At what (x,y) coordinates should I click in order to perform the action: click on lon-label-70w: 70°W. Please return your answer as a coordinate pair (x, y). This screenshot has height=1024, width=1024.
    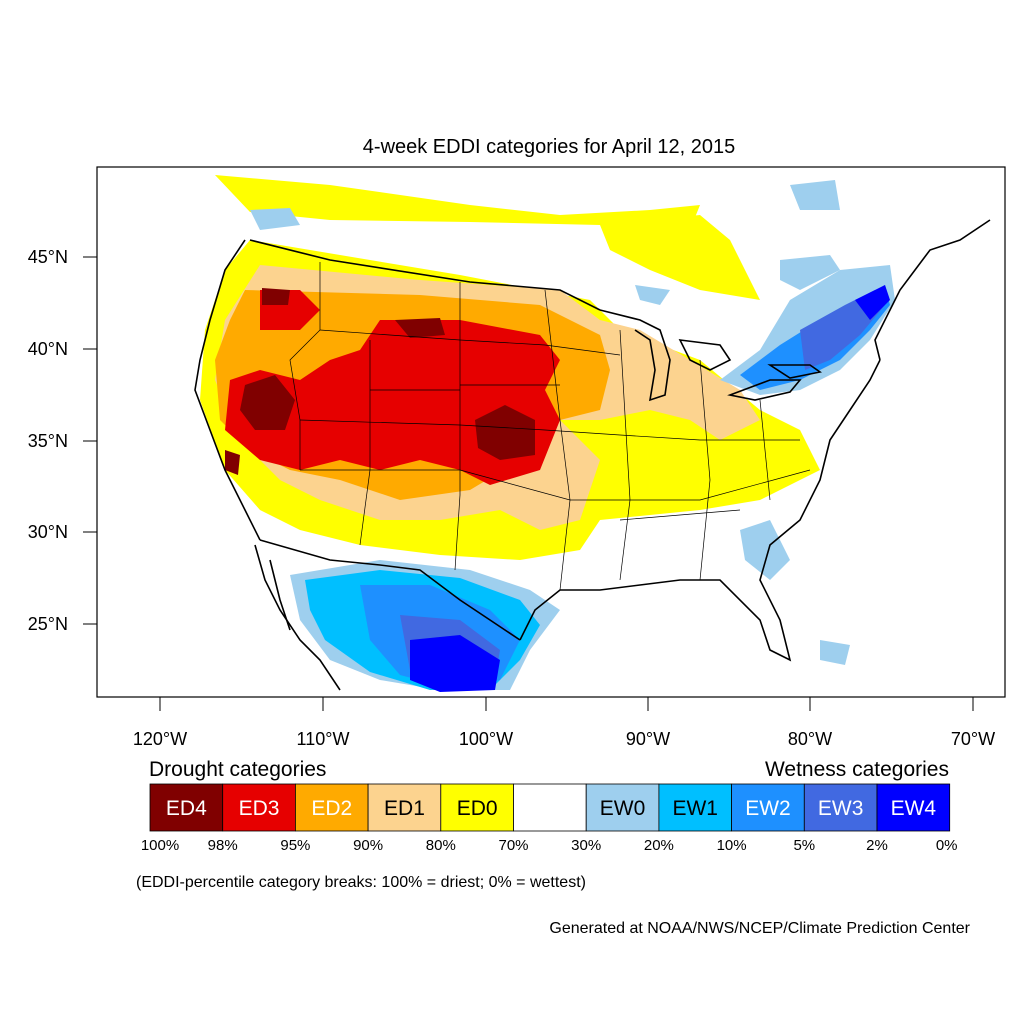
    Looking at the image, I should click on (973, 739).